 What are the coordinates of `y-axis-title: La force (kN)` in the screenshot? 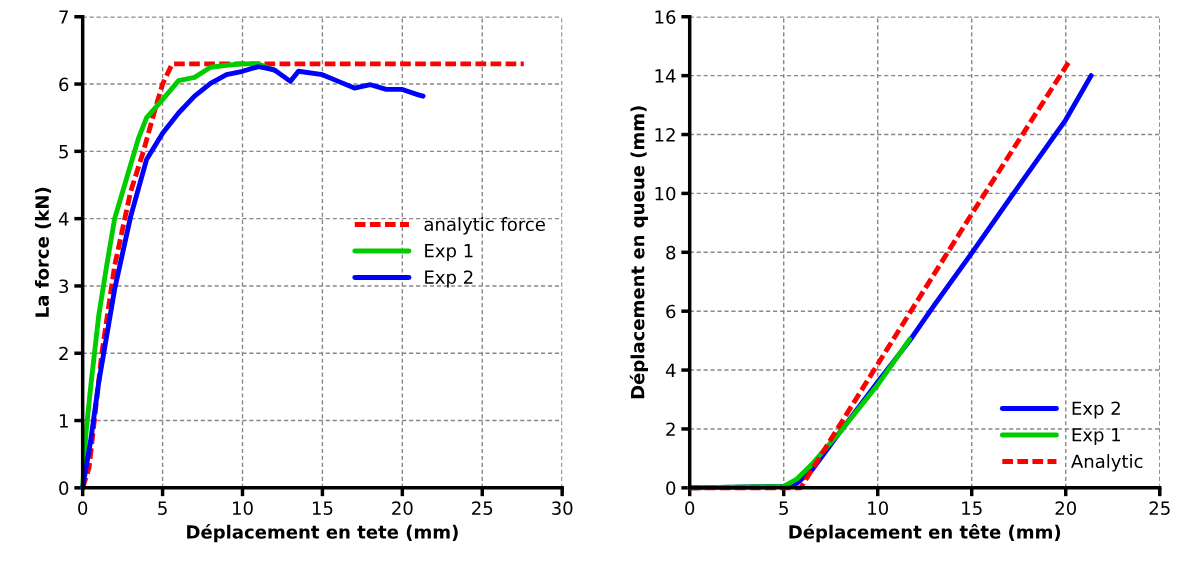 It's located at (43, 252).